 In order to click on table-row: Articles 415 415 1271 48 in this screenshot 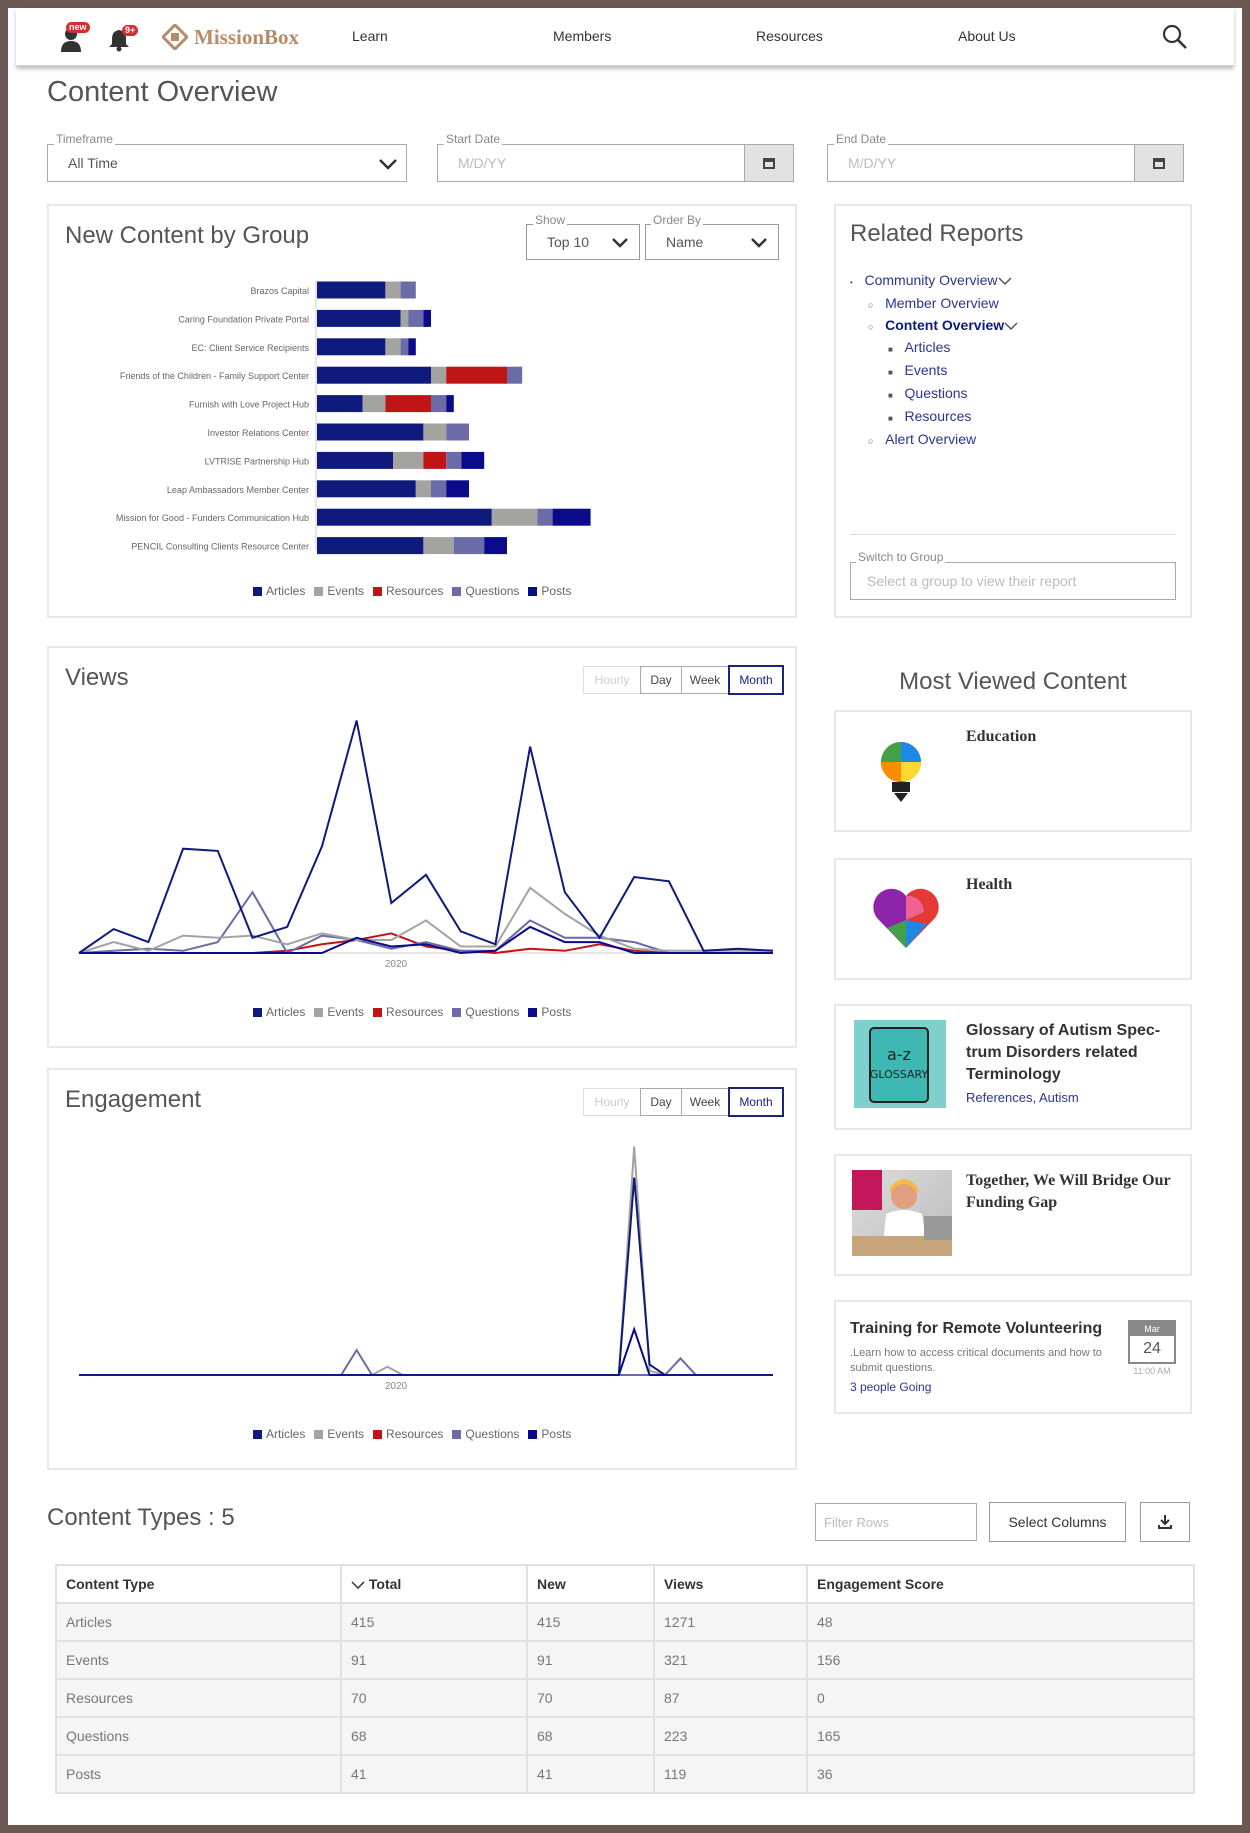, I will do `click(625, 1622)`.